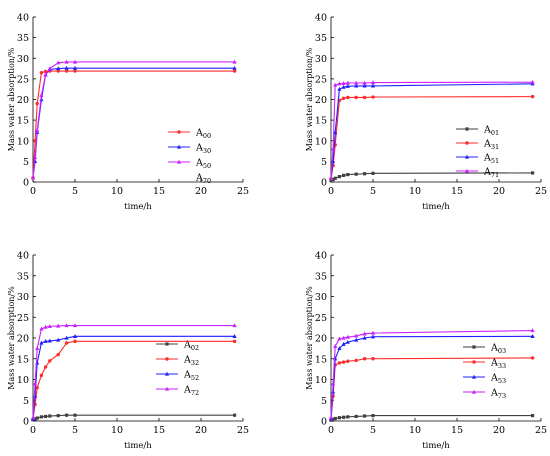  I want to click on series-line-A53, so click(431, 377).